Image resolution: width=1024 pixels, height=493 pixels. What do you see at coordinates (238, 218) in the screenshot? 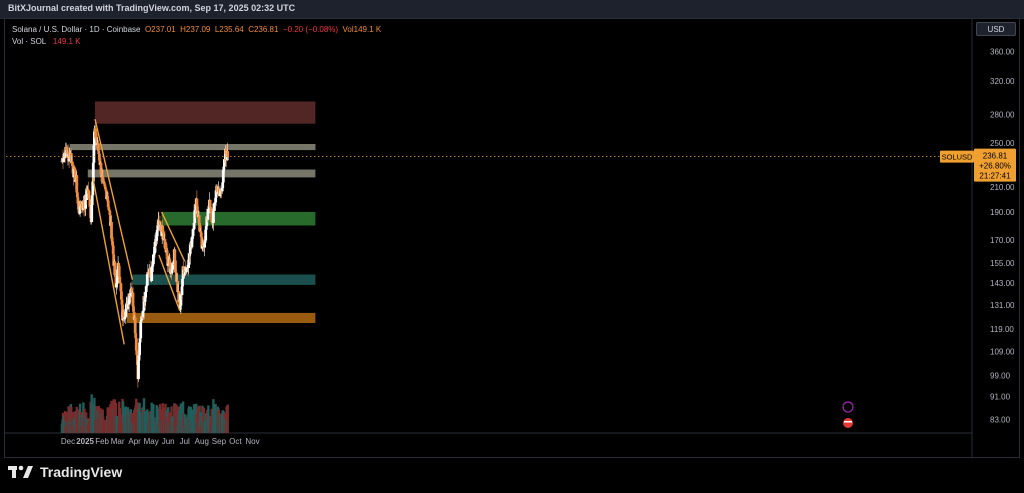
I see `zone-green` at bounding box center [238, 218].